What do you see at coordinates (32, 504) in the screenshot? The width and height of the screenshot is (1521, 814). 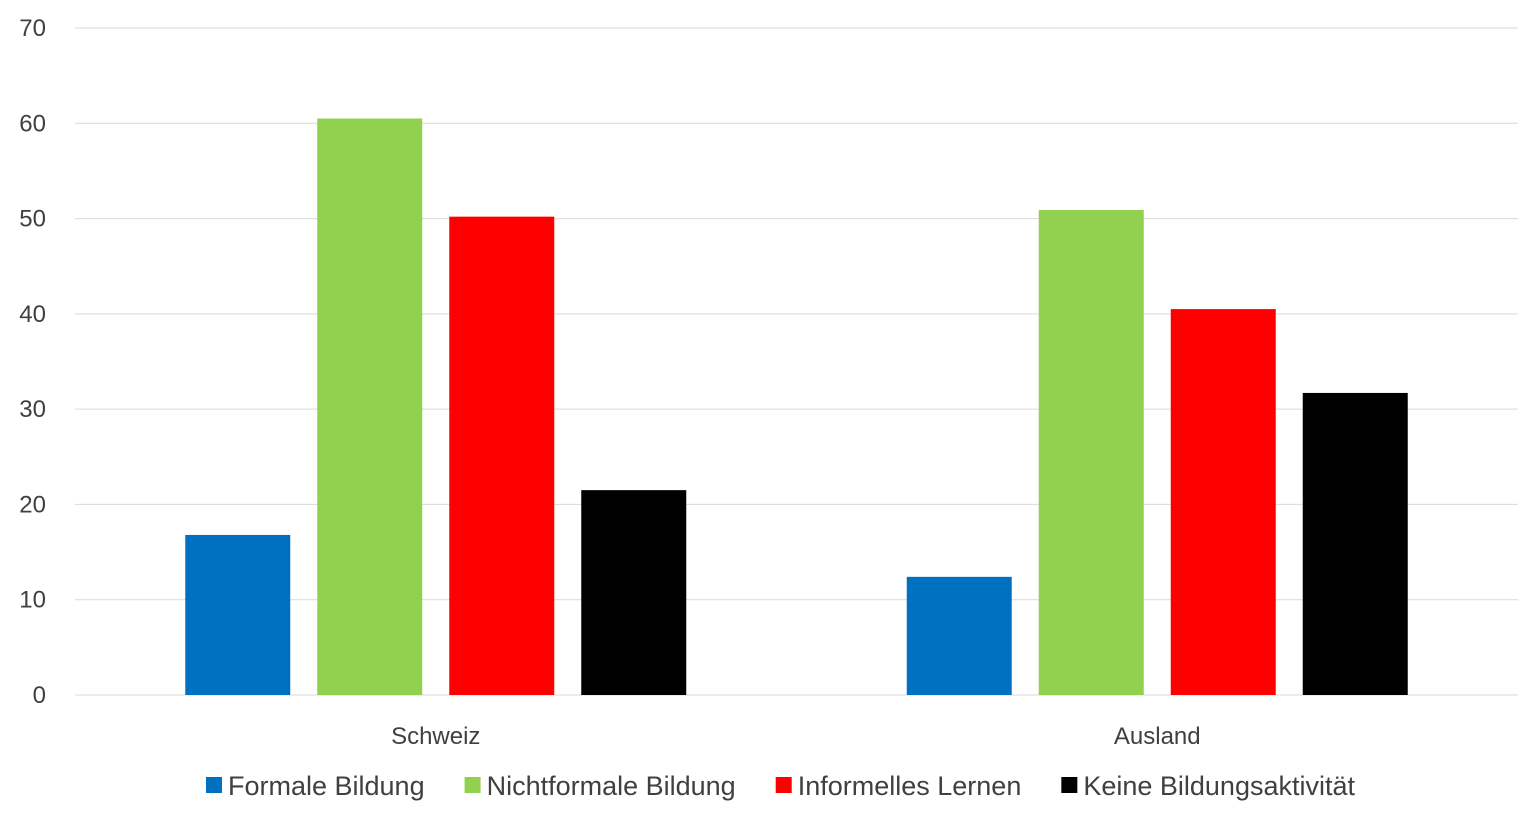 I see `y-tick-label: 20` at bounding box center [32, 504].